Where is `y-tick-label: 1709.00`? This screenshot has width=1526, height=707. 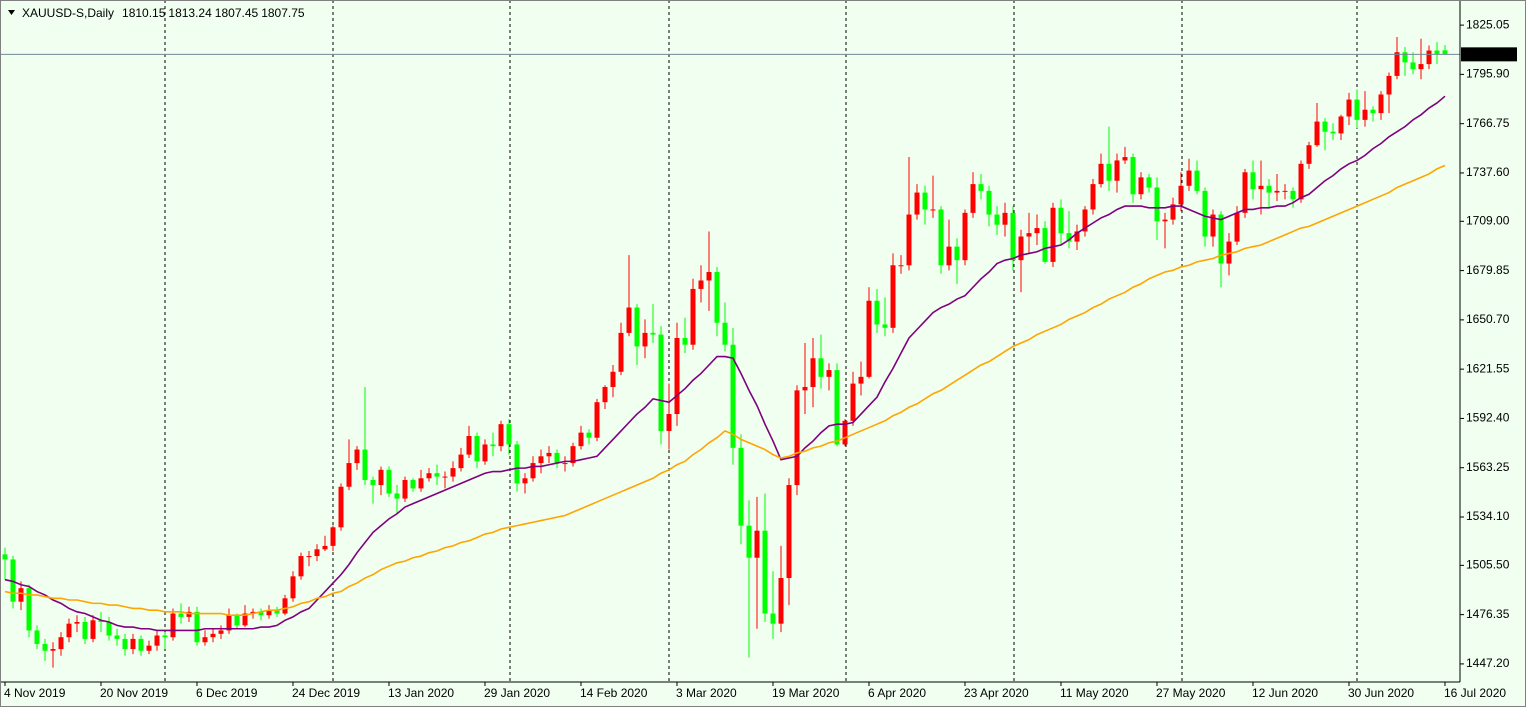 y-tick-label: 1709.00 is located at coordinates (1488, 220).